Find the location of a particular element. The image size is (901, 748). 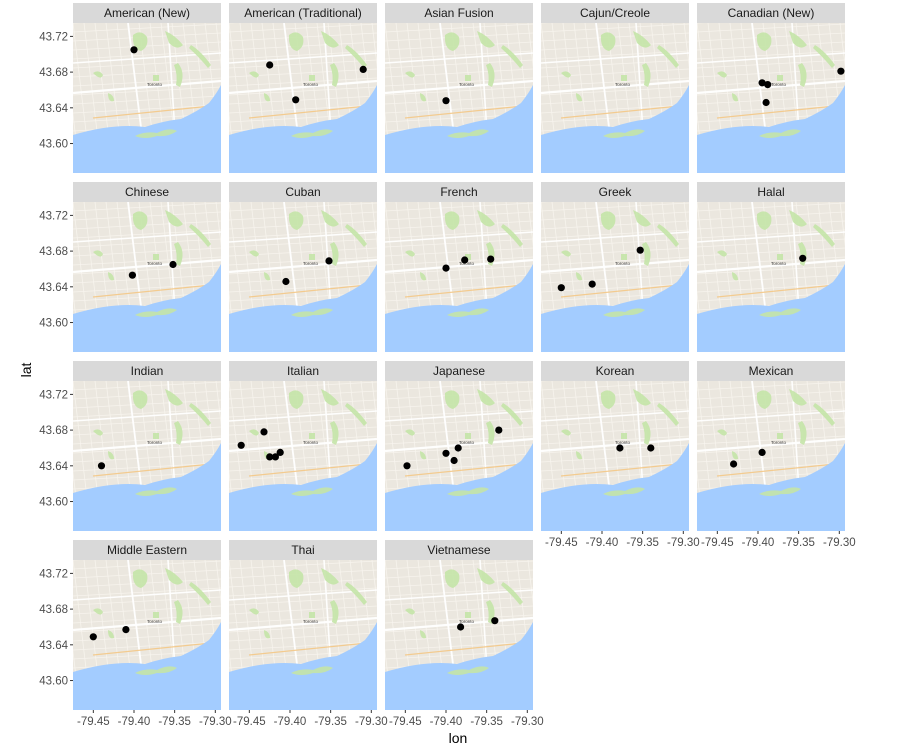

facet-strip-label: Vietnamese is located at coordinates (458, 550).